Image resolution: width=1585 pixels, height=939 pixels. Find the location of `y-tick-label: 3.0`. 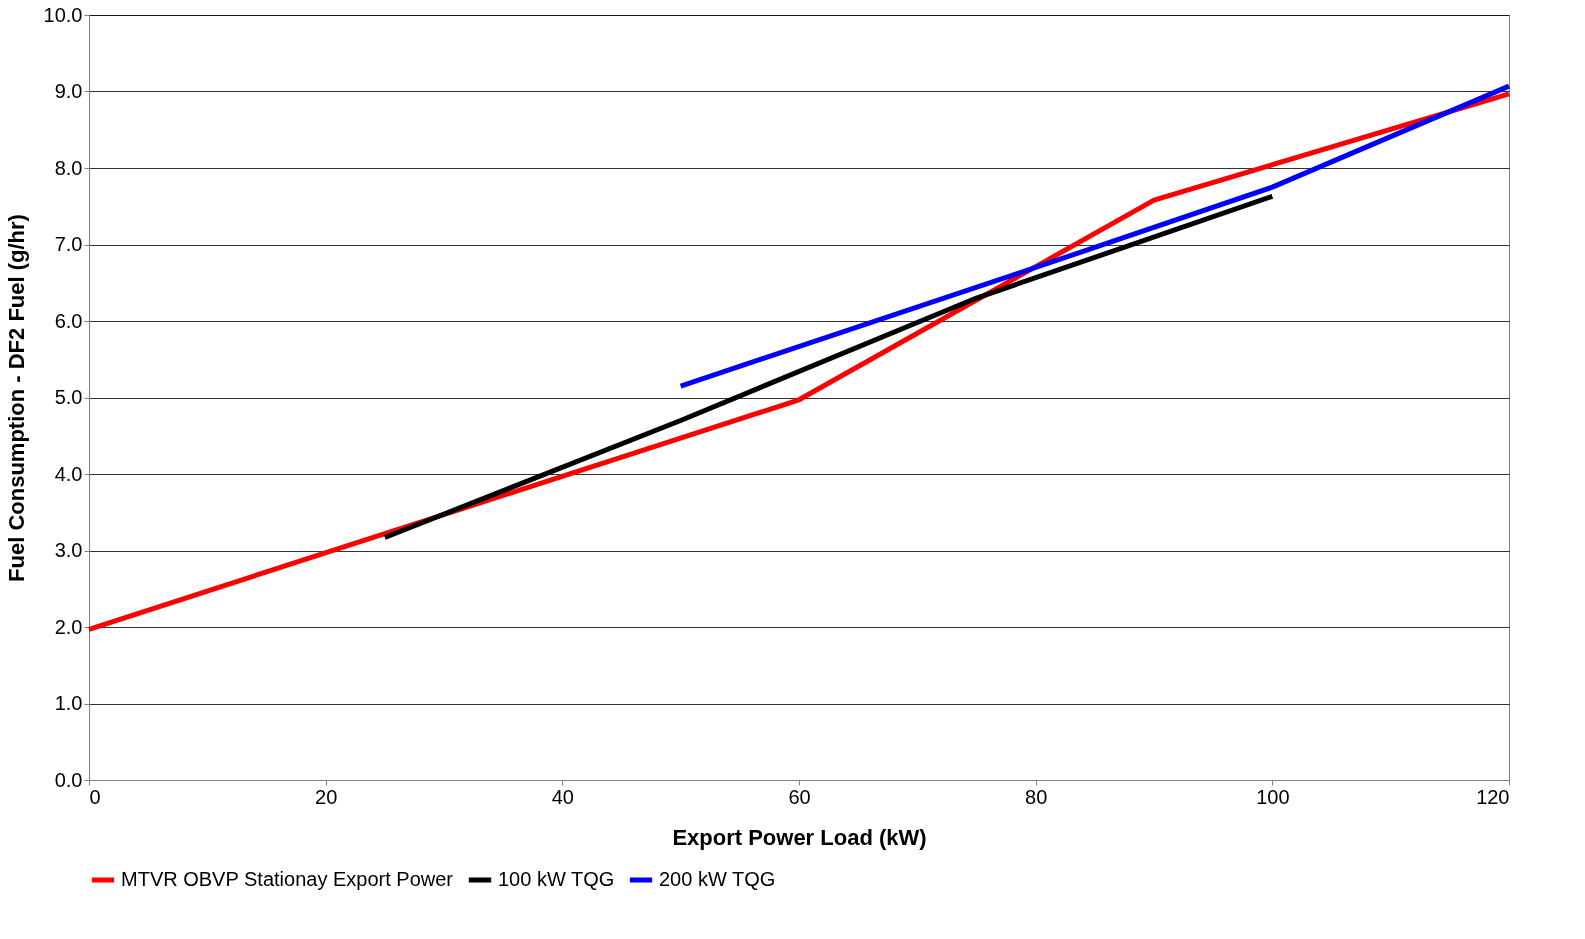

y-tick-label: 3.0 is located at coordinates (68, 550).